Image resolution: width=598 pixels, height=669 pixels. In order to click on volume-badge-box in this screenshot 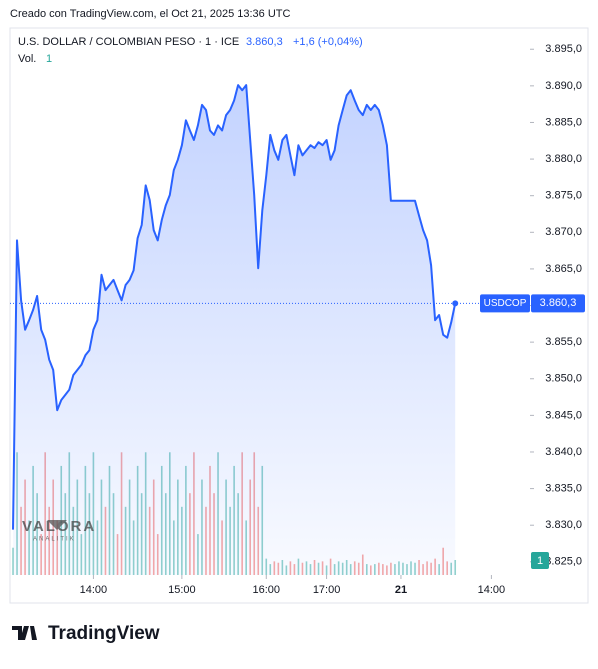, I will do `click(540, 560)`.